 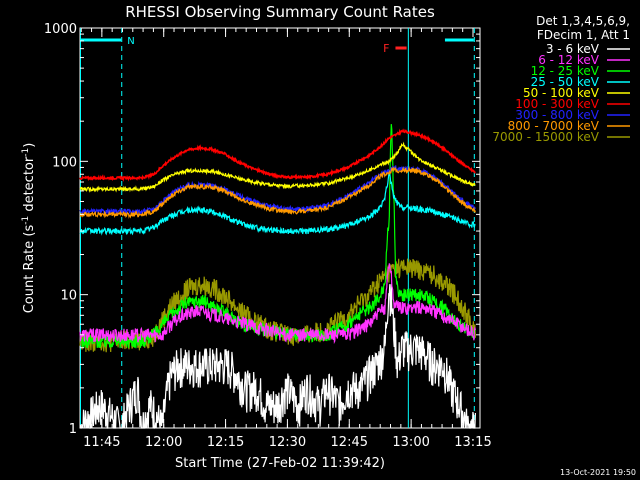 I want to click on y-axis-label-main: Count Rate (s, so click(x=29, y=269).